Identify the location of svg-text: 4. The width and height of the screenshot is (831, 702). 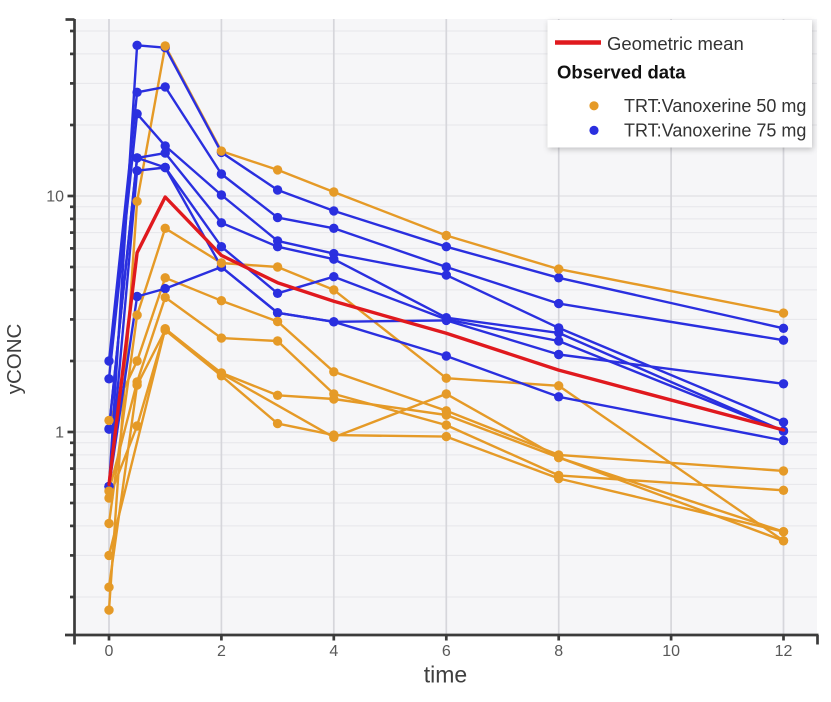
(333, 651).